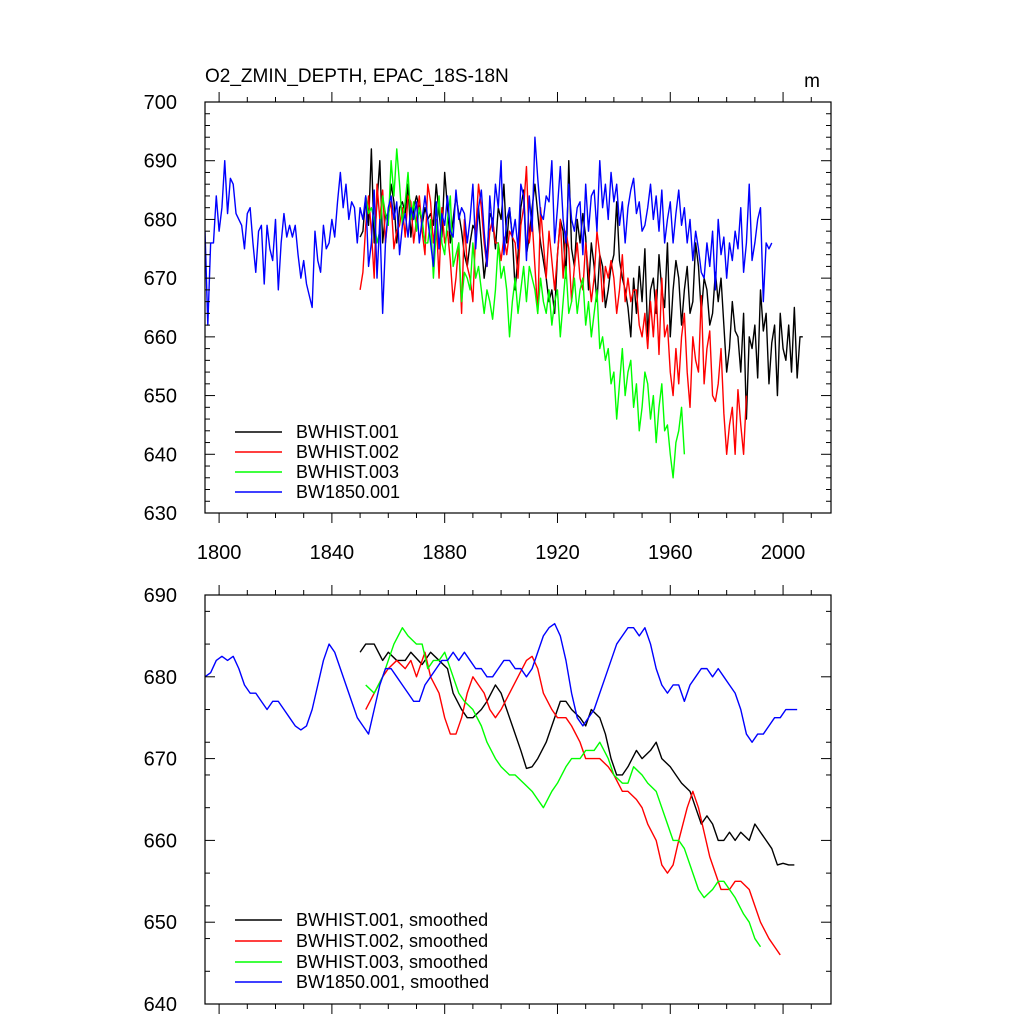 Image resolution: width=1024 pixels, height=1024 pixels. I want to click on series-line-bw1850-001-smoothed, so click(501, 682).